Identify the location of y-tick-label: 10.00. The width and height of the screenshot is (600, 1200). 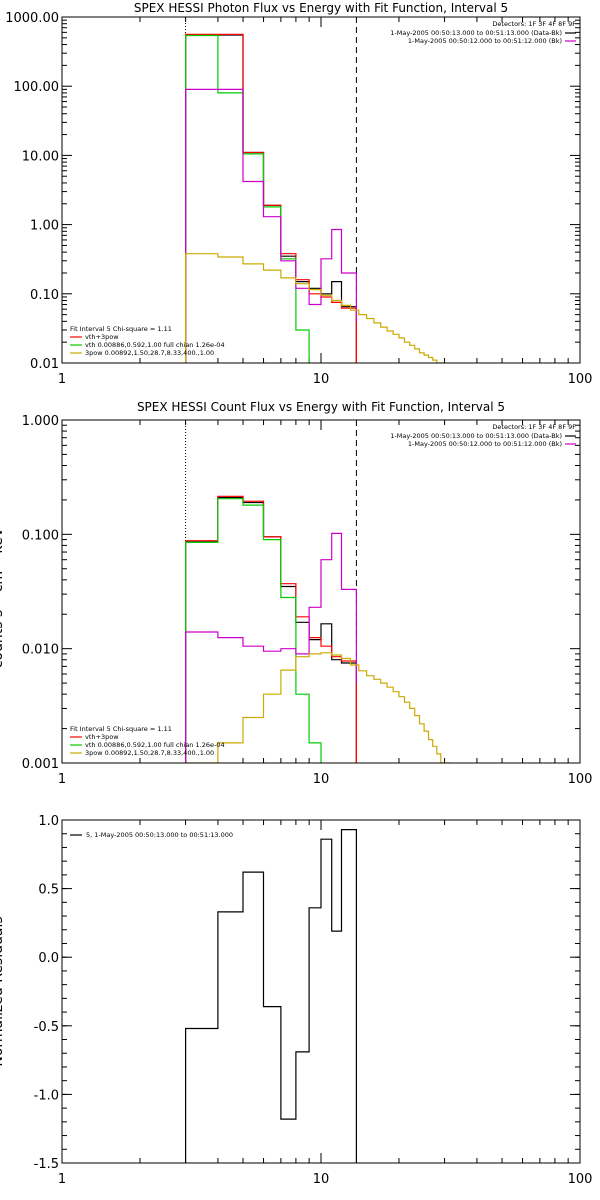
(40, 156).